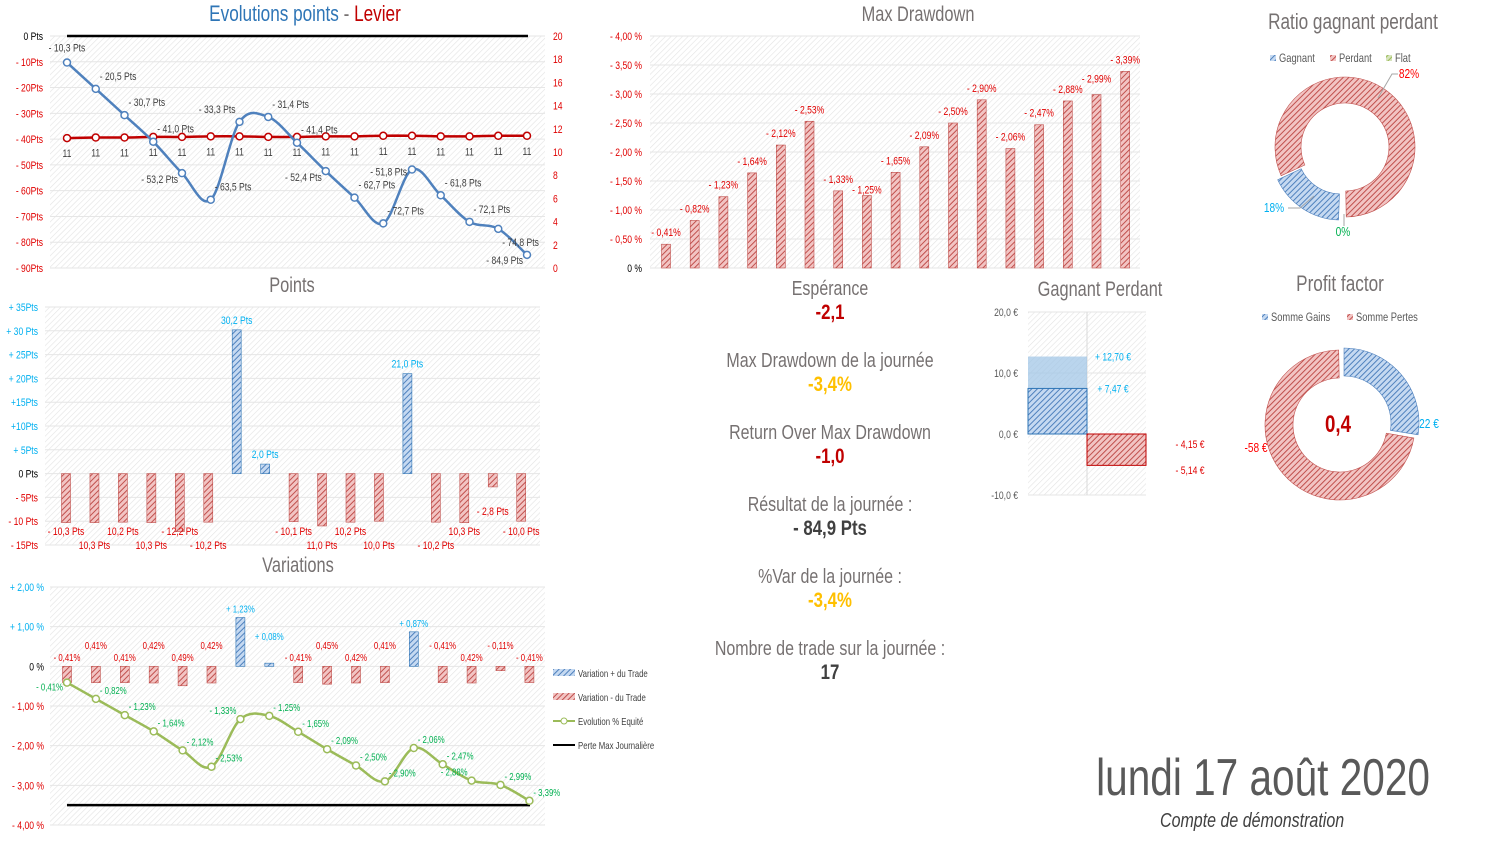  I want to click on title-part: Levier, so click(377, 14).